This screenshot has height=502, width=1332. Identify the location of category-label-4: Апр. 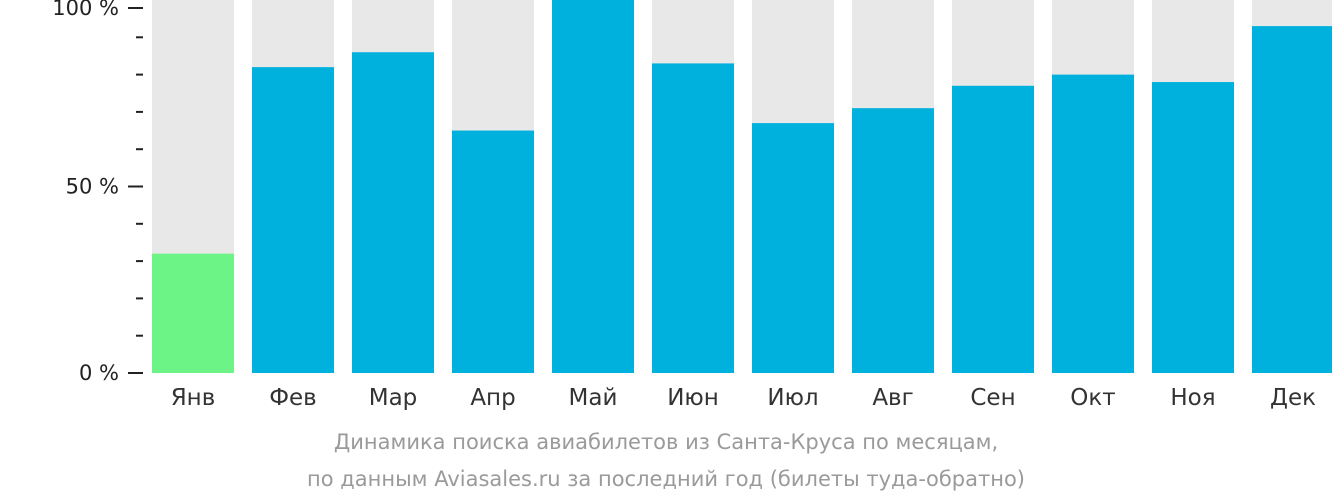
(492, 398).